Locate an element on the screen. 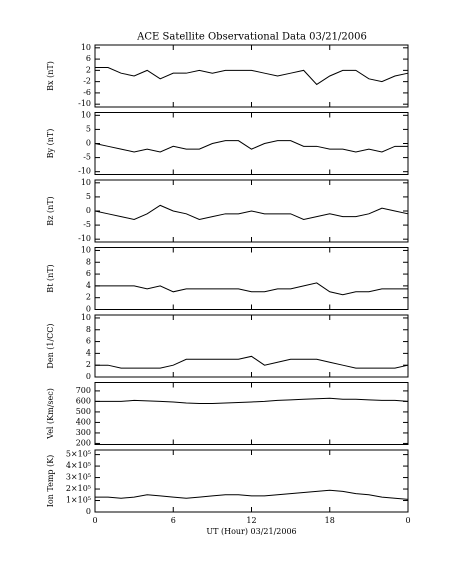 This screenshot has height=570, width=453. y-axis-label: Den (1/CC) is located at coordinates (50, 345).